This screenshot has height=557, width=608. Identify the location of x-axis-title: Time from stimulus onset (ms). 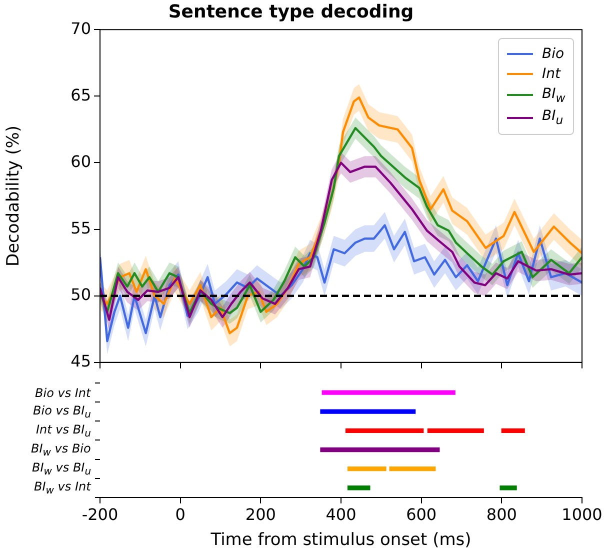
(341, 540).